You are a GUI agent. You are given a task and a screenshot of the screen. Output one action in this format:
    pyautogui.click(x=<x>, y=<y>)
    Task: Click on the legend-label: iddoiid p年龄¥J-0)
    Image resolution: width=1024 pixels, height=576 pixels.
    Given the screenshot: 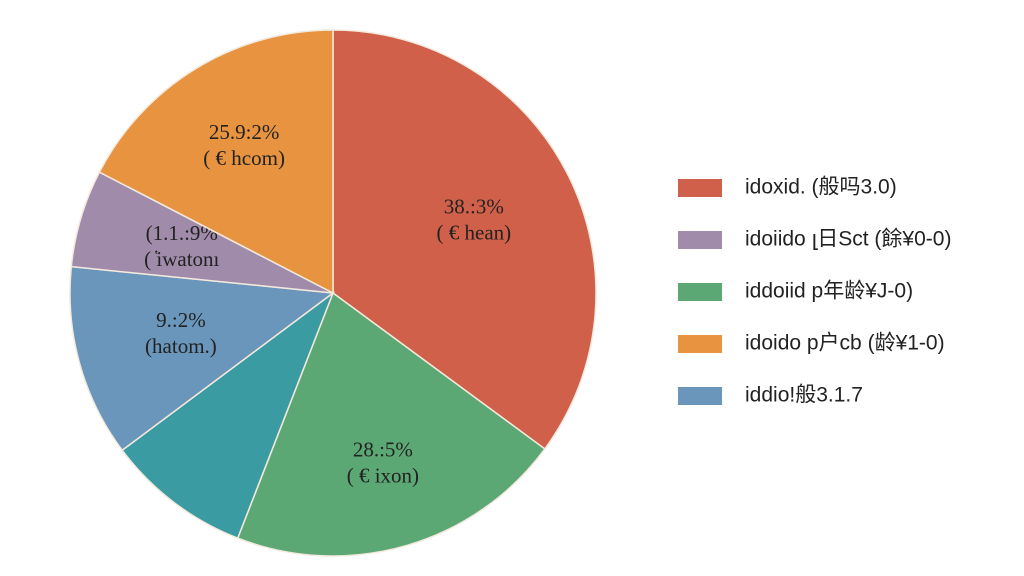 What is the action you would take?
    pyautogui.click(x=829, y=291)
    